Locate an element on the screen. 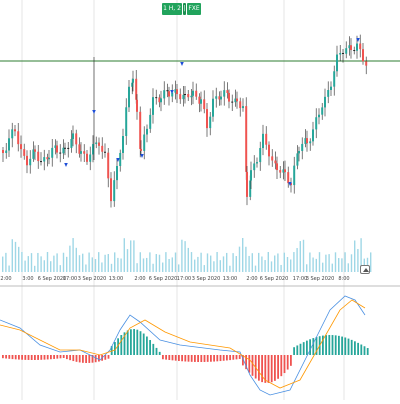  scroll-to-latest-icon is located at coordinates (365, 269).